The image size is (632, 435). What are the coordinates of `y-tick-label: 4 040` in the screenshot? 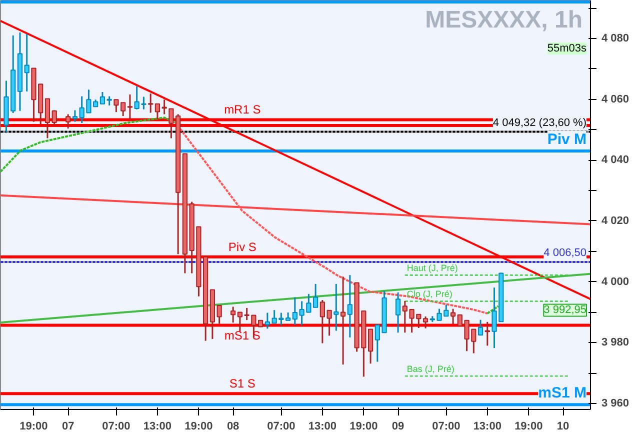 It's located at (616, 160).